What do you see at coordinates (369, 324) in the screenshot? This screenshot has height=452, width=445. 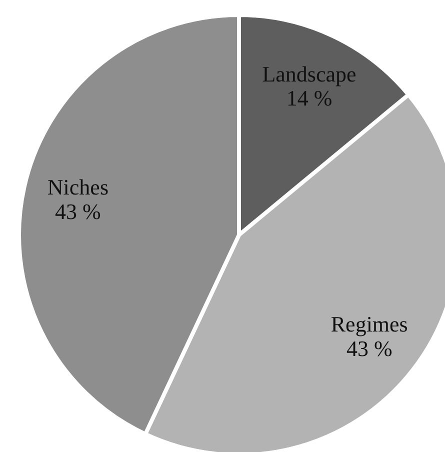 I see `slice-label: Regimes` at bounding box center [369, 324].